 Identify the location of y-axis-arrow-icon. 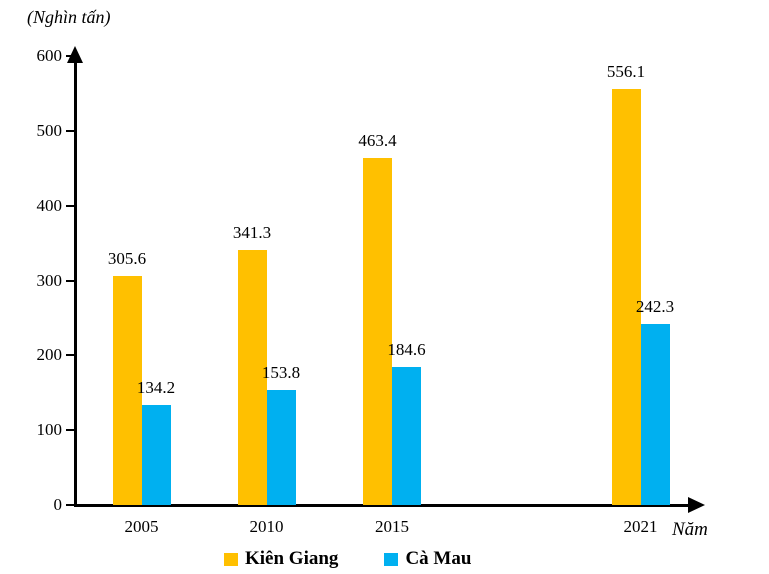
(75, 54).